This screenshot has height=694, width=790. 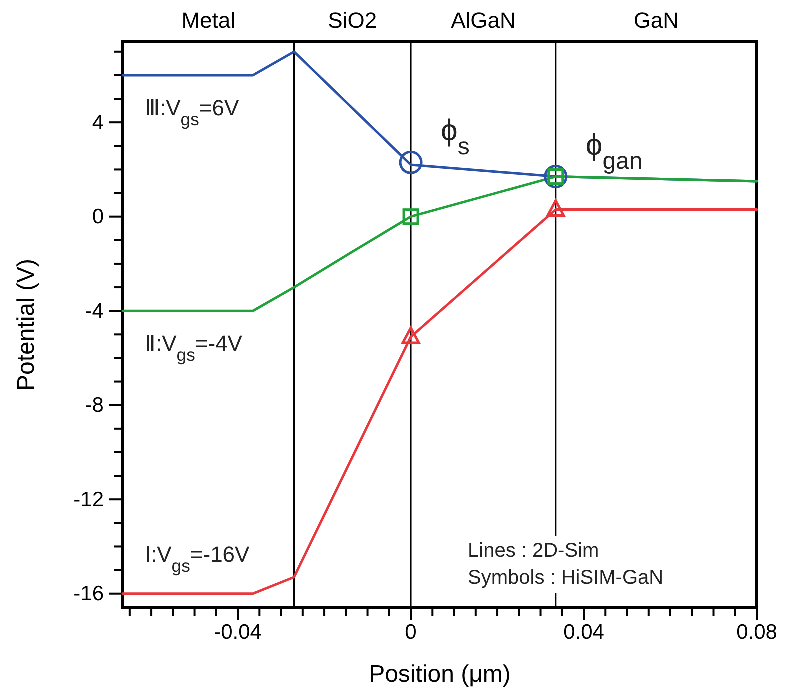 I want to click on y-tick-label: -4, so click(x=94, y=311).